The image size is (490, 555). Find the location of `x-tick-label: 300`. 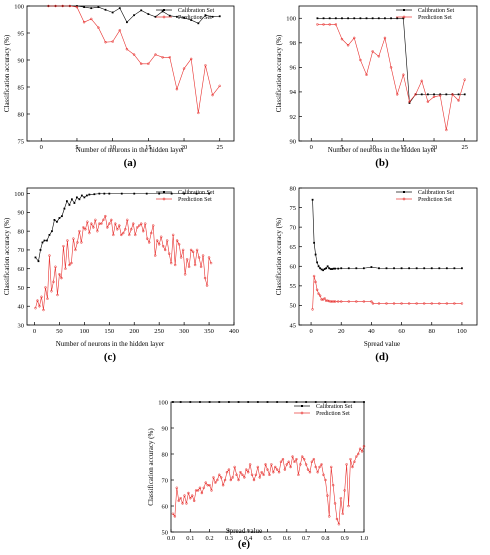

x-tick-label: 300 is located at coordinates (184, 331).